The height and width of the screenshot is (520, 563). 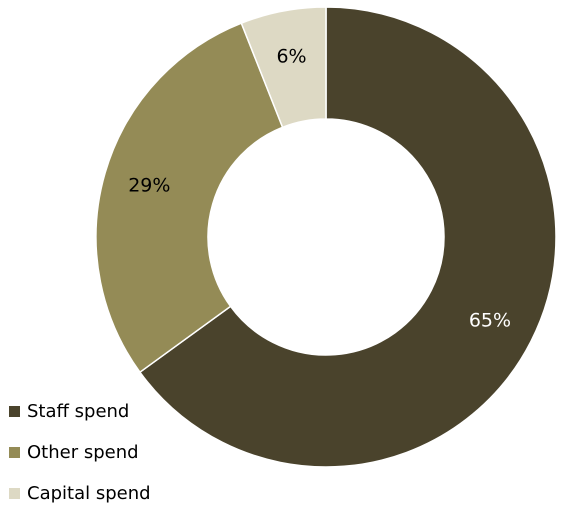 I want to click on legend-label: Staff spend, so click(x=78, y=411).